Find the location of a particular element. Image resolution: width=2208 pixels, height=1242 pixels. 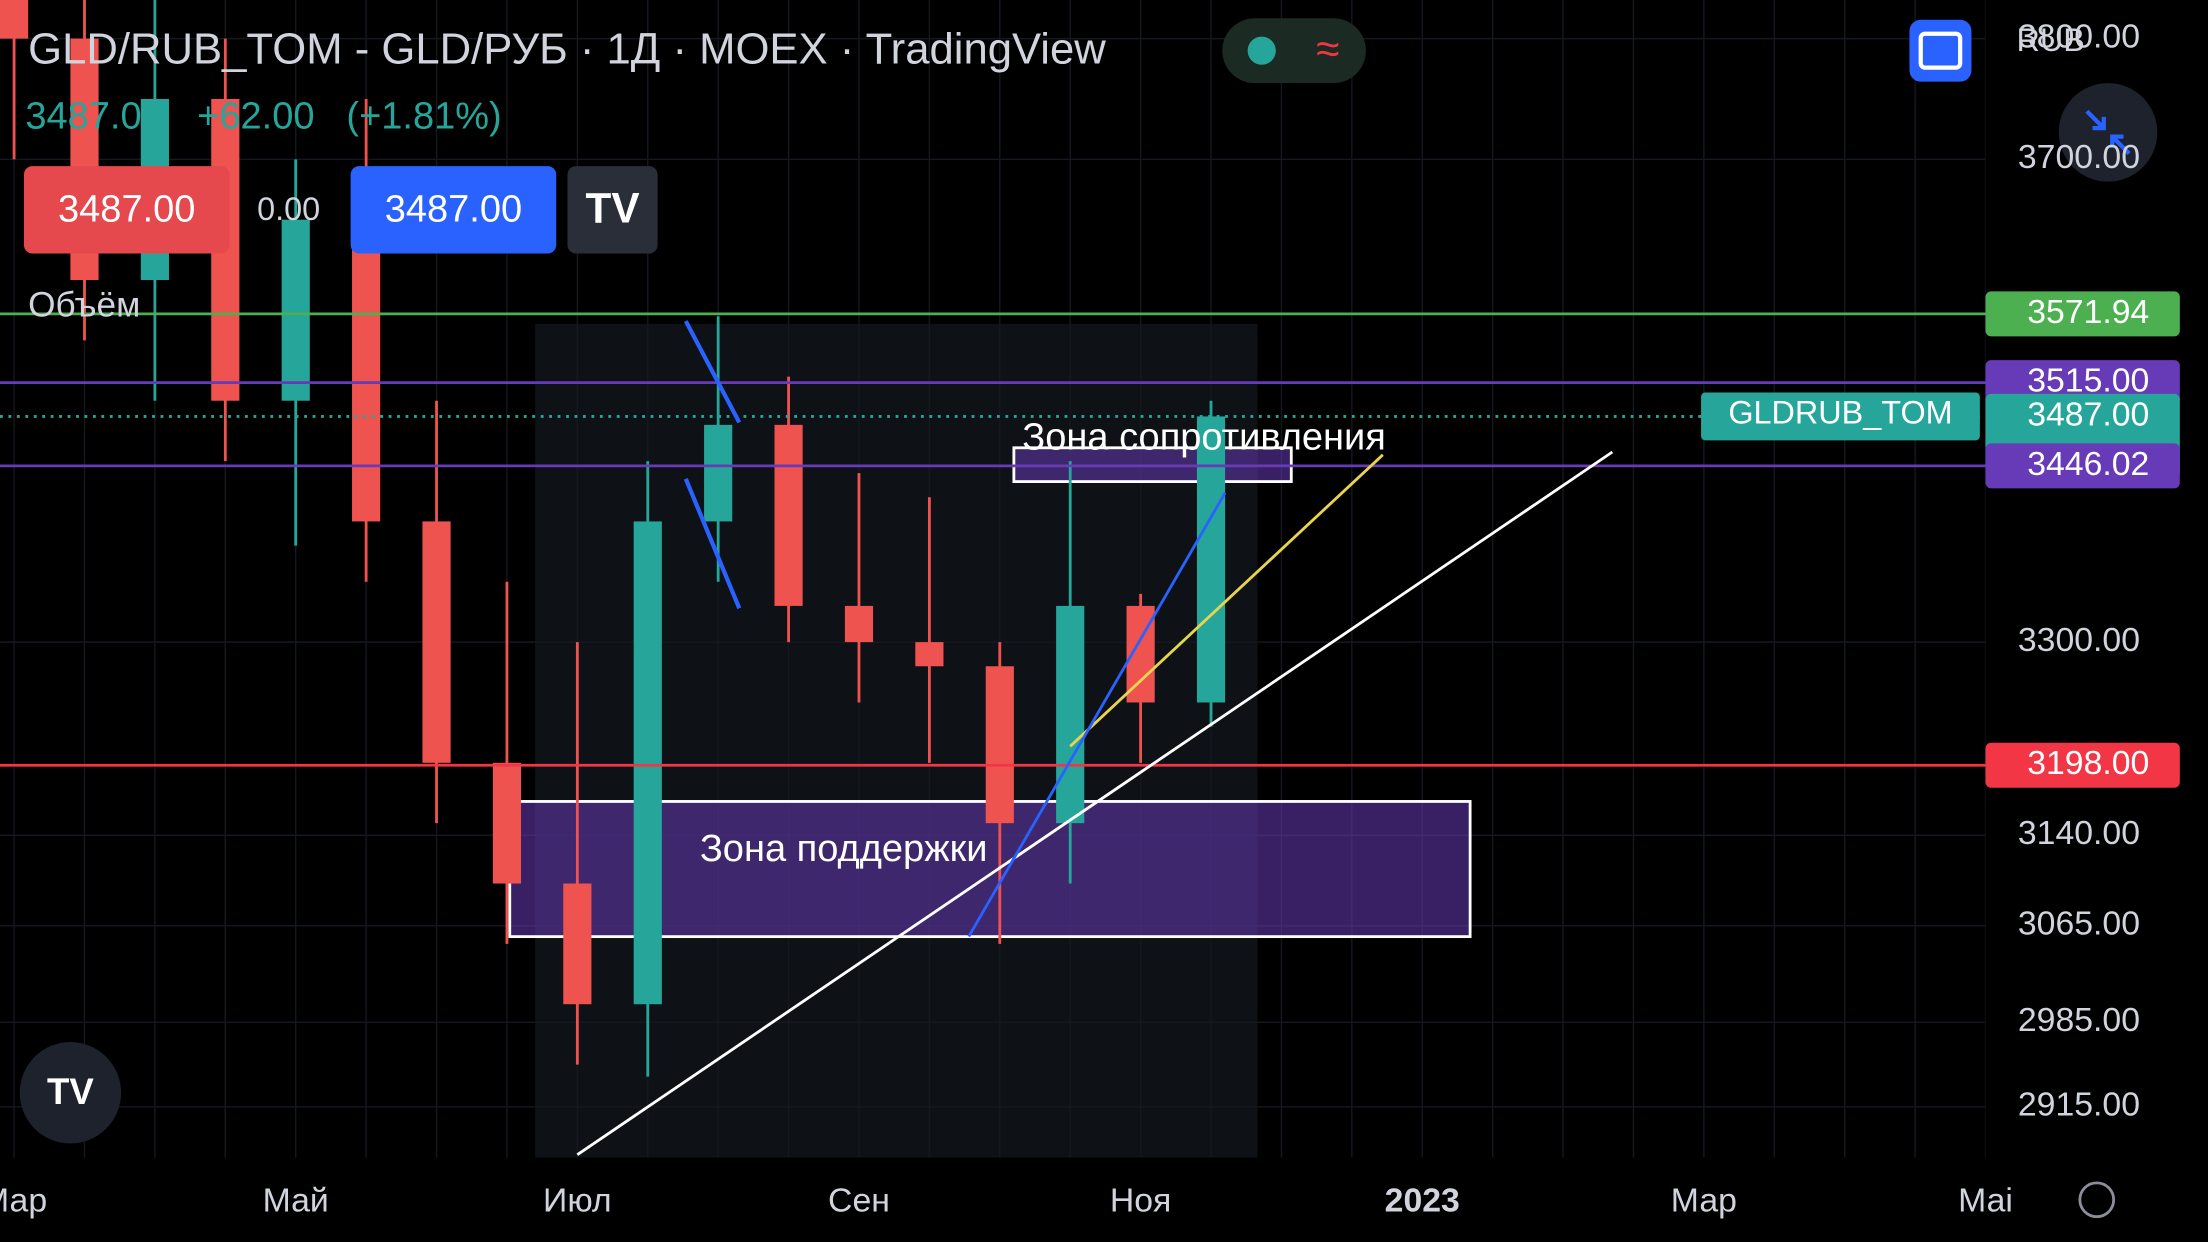

time-axis is located at coordinates (1104, 1199).